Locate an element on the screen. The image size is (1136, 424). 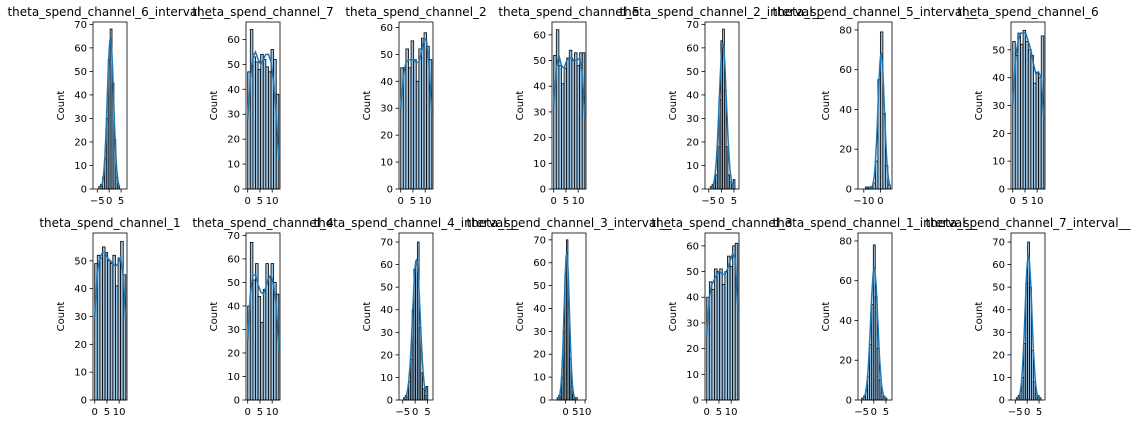
y-tick-label: 80 is located at coordinates (845, 30).